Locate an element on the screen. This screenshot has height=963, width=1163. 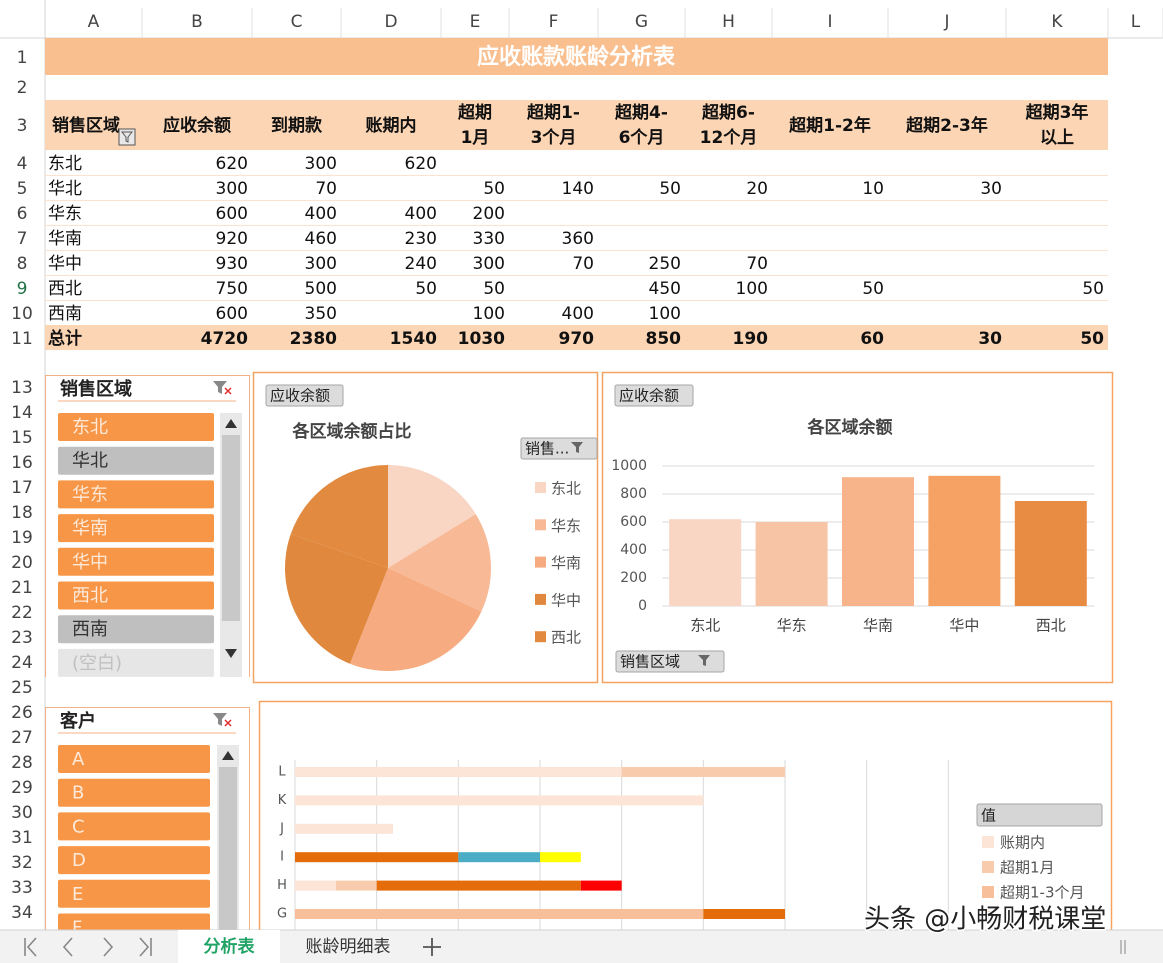
slicer-item-label: C is located at coordinates (78, 826).